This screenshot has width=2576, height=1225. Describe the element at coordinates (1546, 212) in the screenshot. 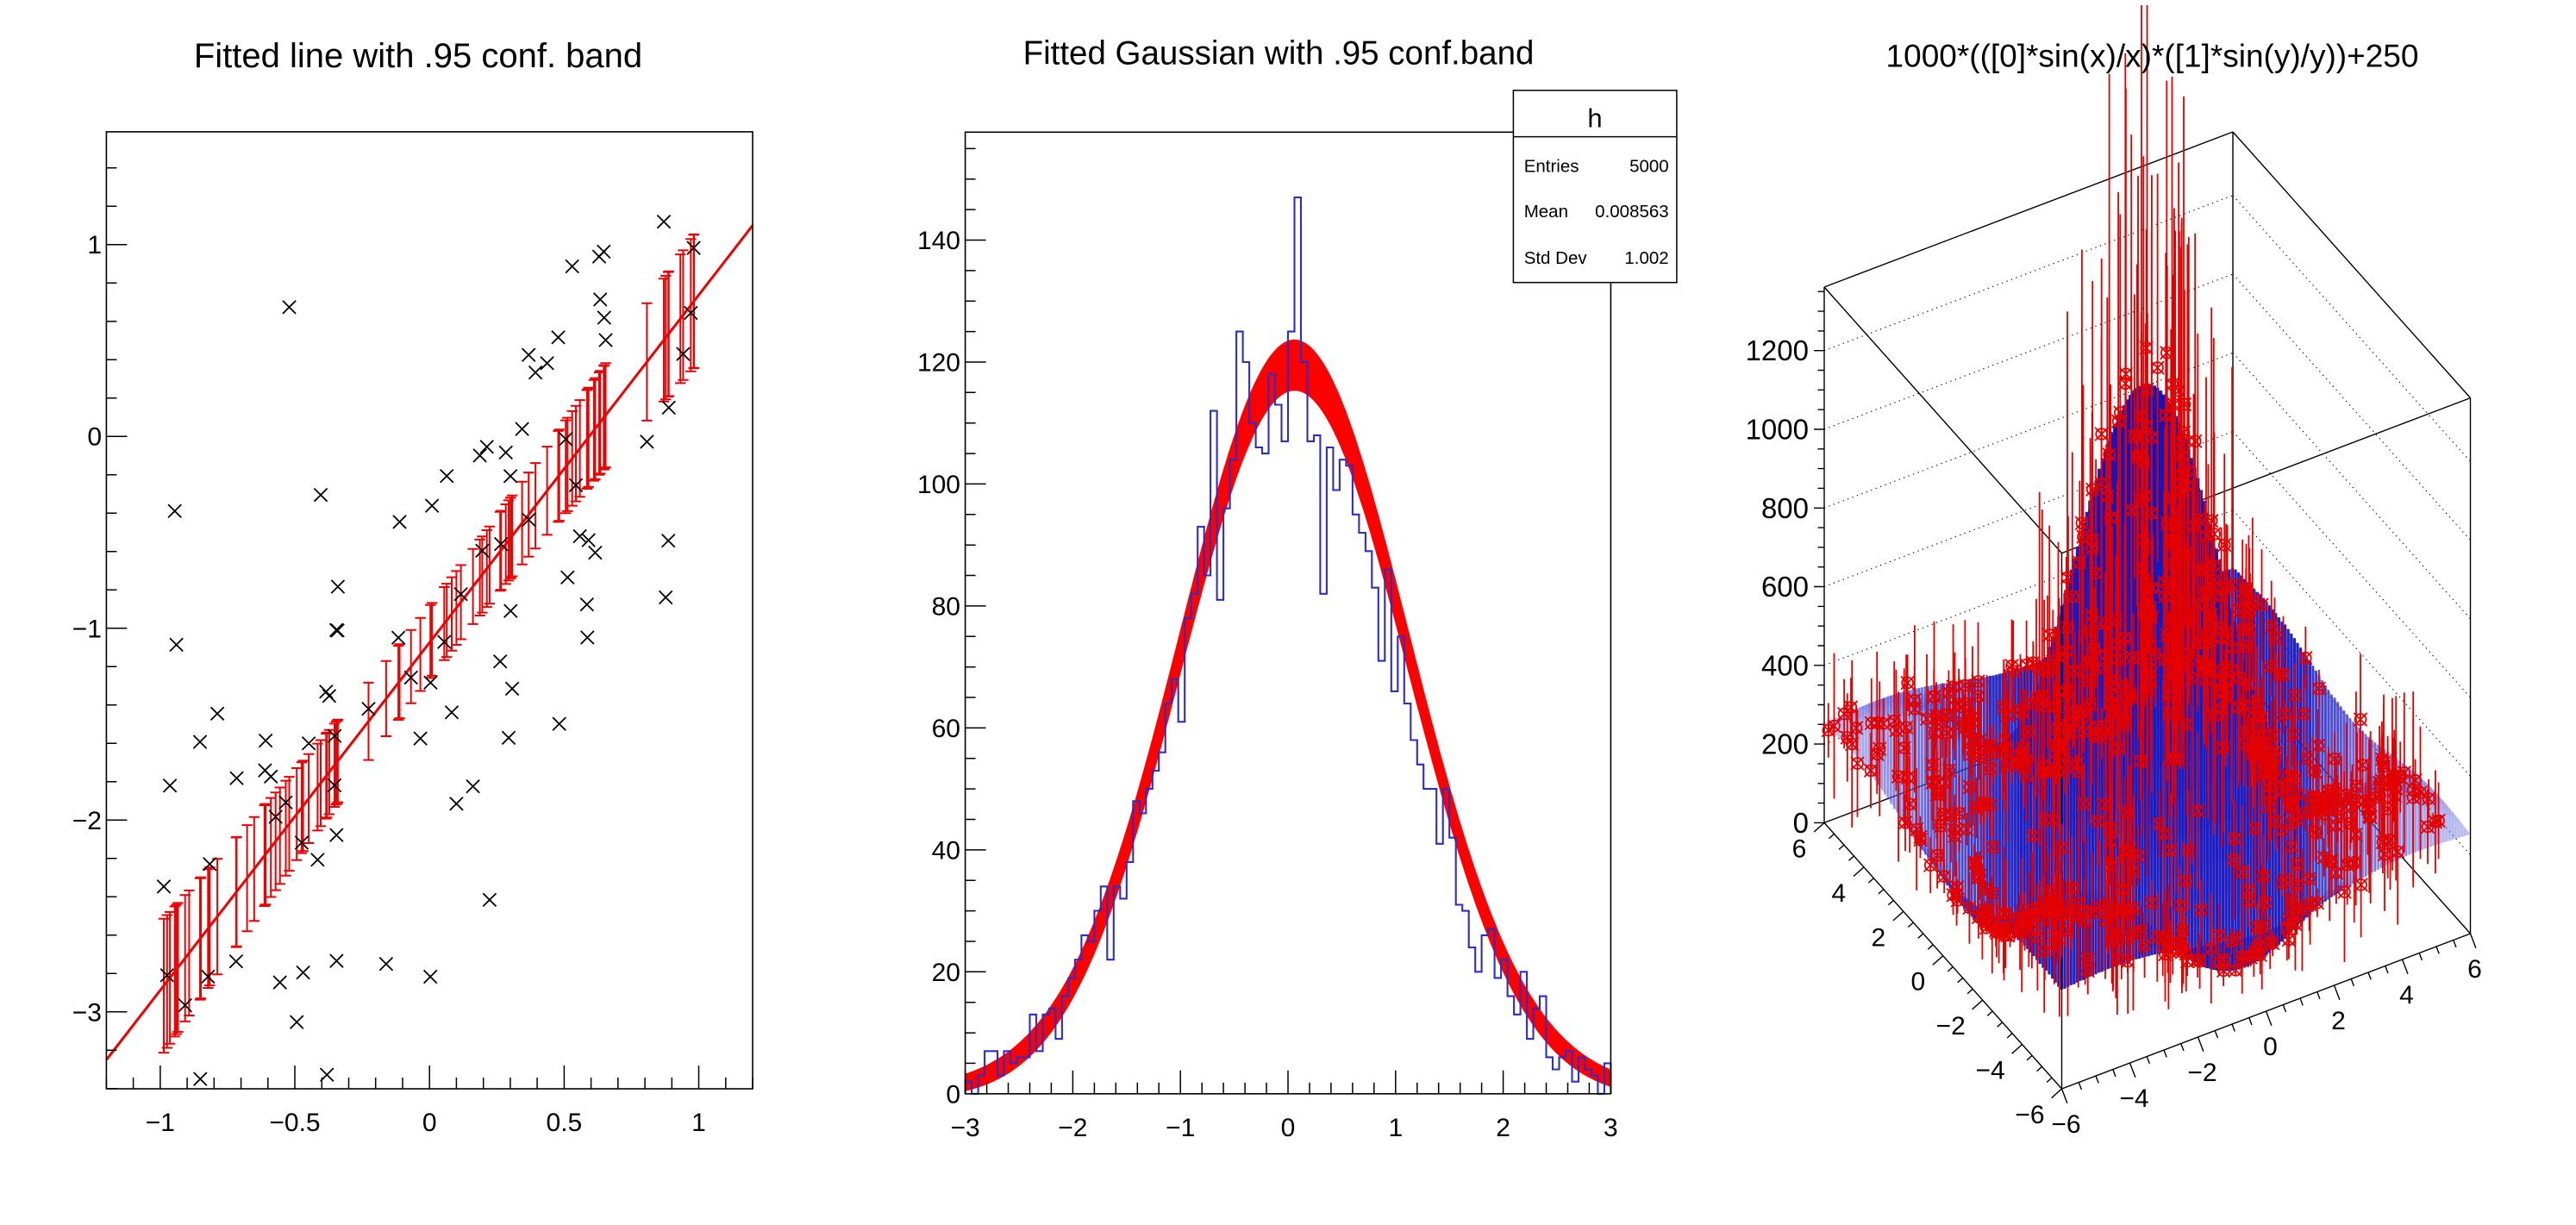

I see `svg-text: Mean` at that location.